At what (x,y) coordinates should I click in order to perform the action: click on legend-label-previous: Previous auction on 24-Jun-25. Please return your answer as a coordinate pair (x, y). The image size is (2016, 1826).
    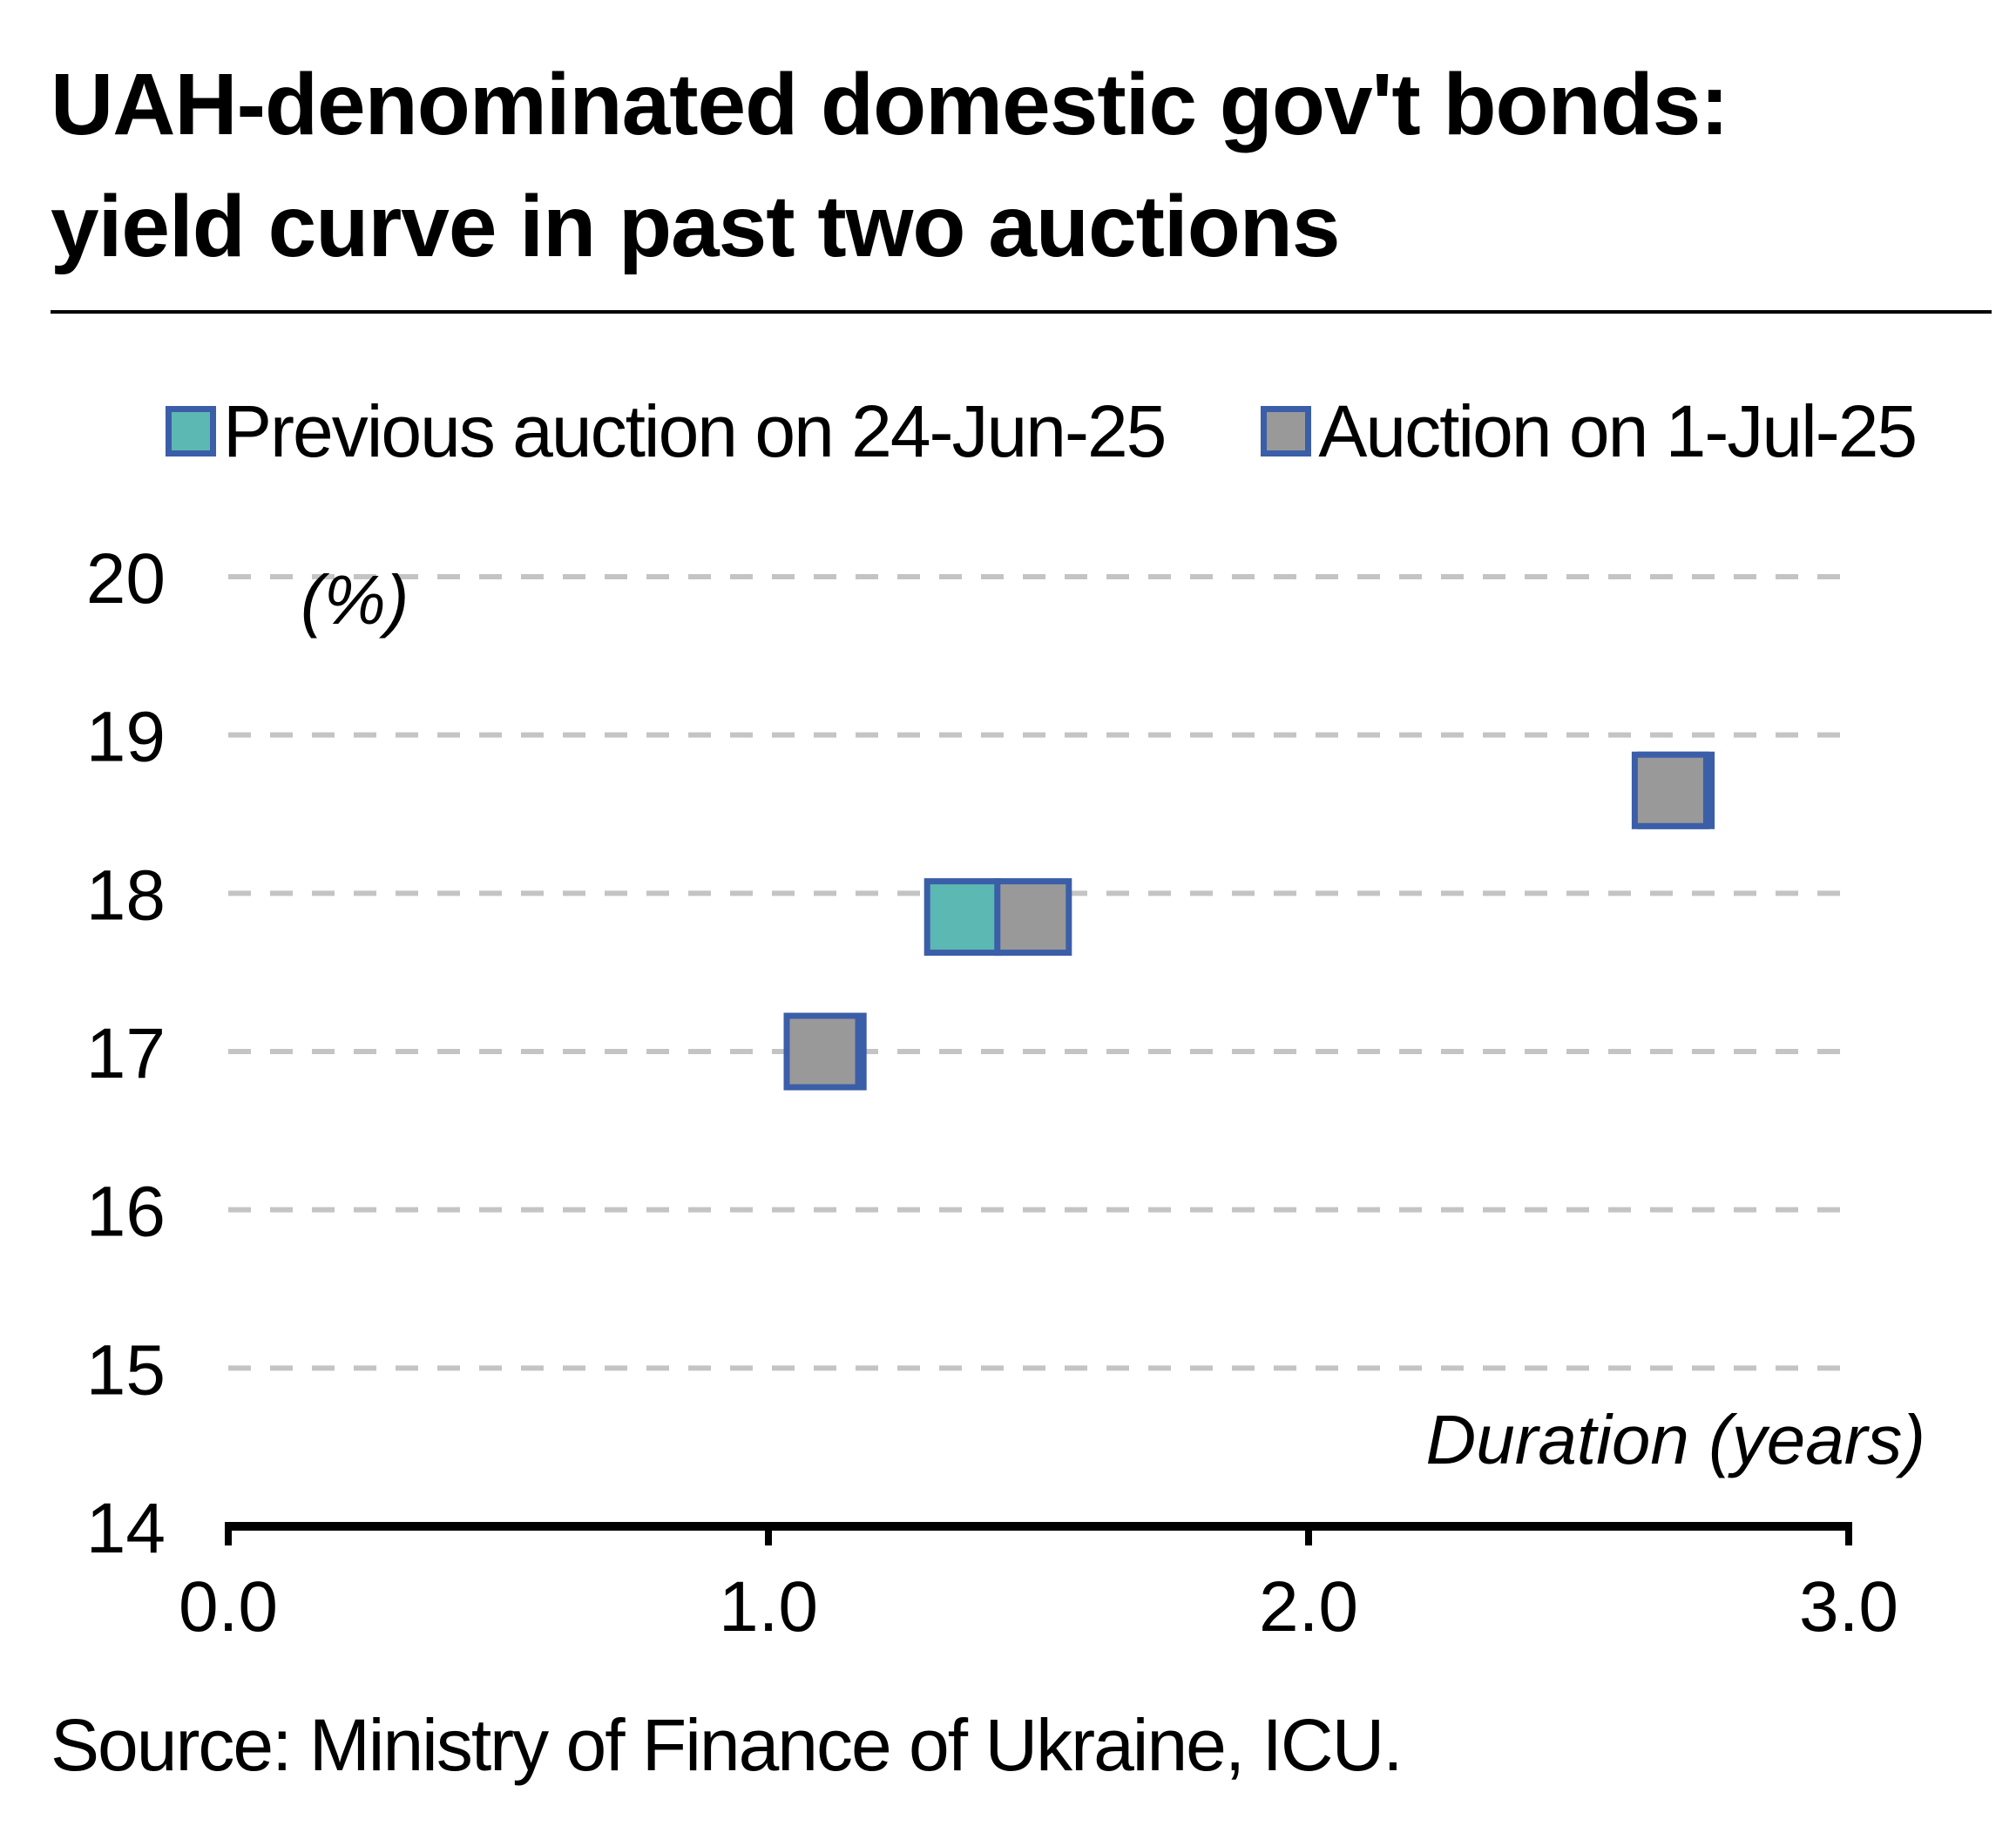
    Looking at the image, I should click on (695, 430).